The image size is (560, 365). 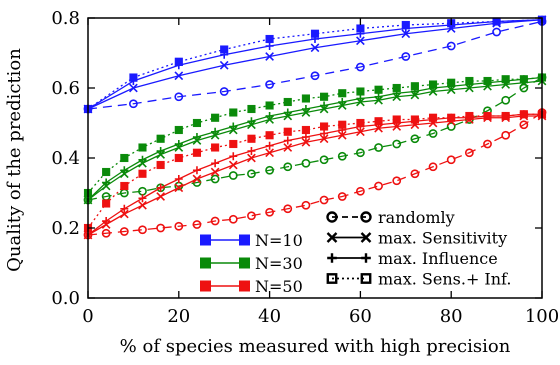 What do you see at coordinates (279, 240) in the screenshot?
I see `legend-label: N=10` at bounding box center [279, 240].